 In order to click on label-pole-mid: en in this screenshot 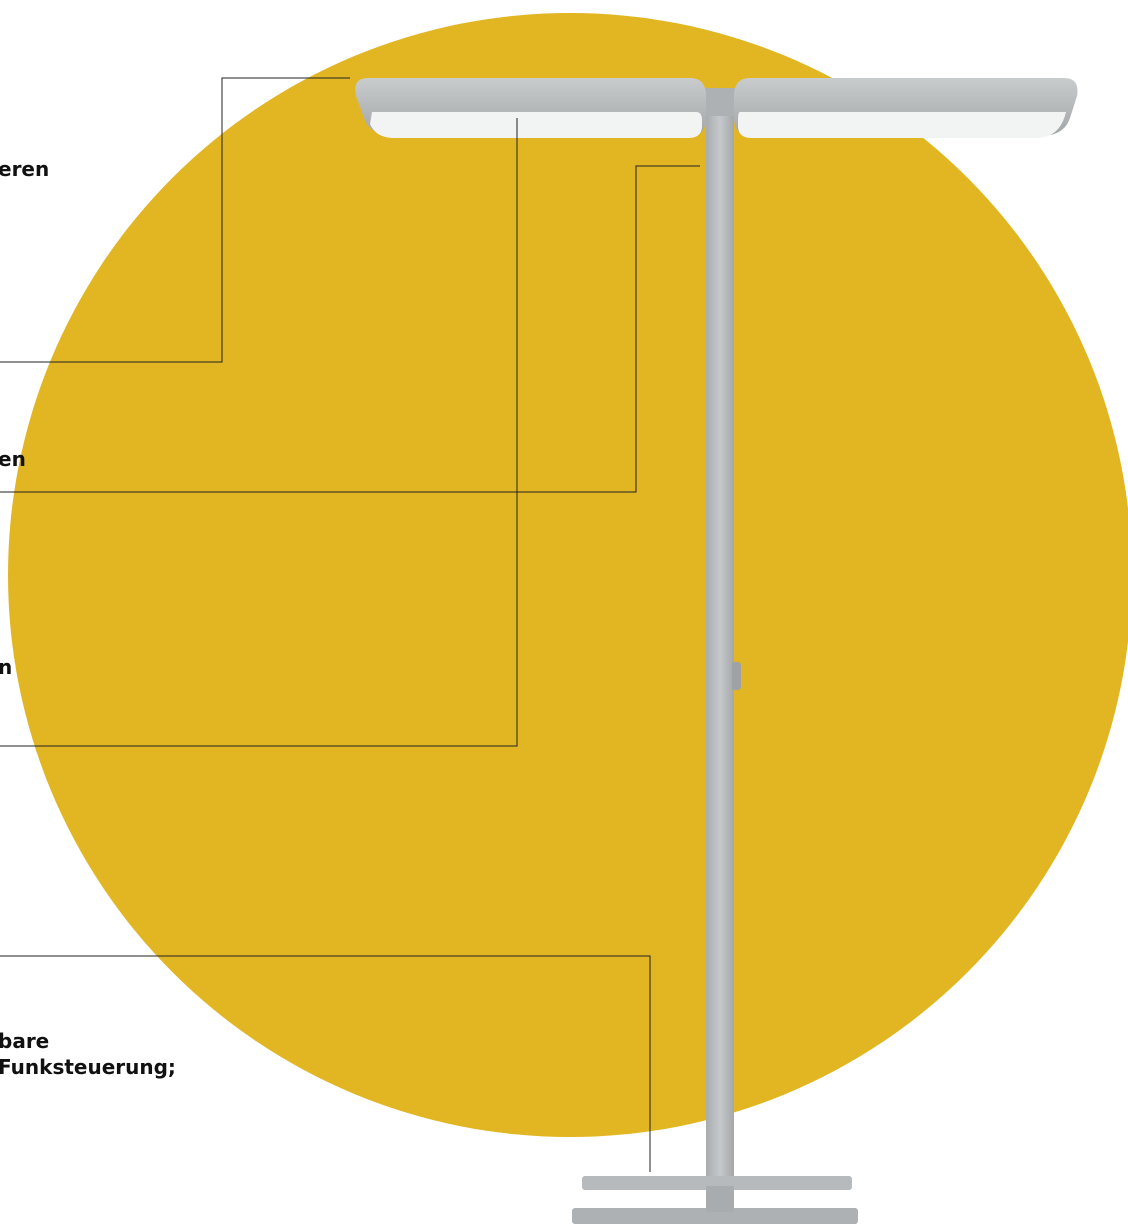, I will do `click(13, 459)`.